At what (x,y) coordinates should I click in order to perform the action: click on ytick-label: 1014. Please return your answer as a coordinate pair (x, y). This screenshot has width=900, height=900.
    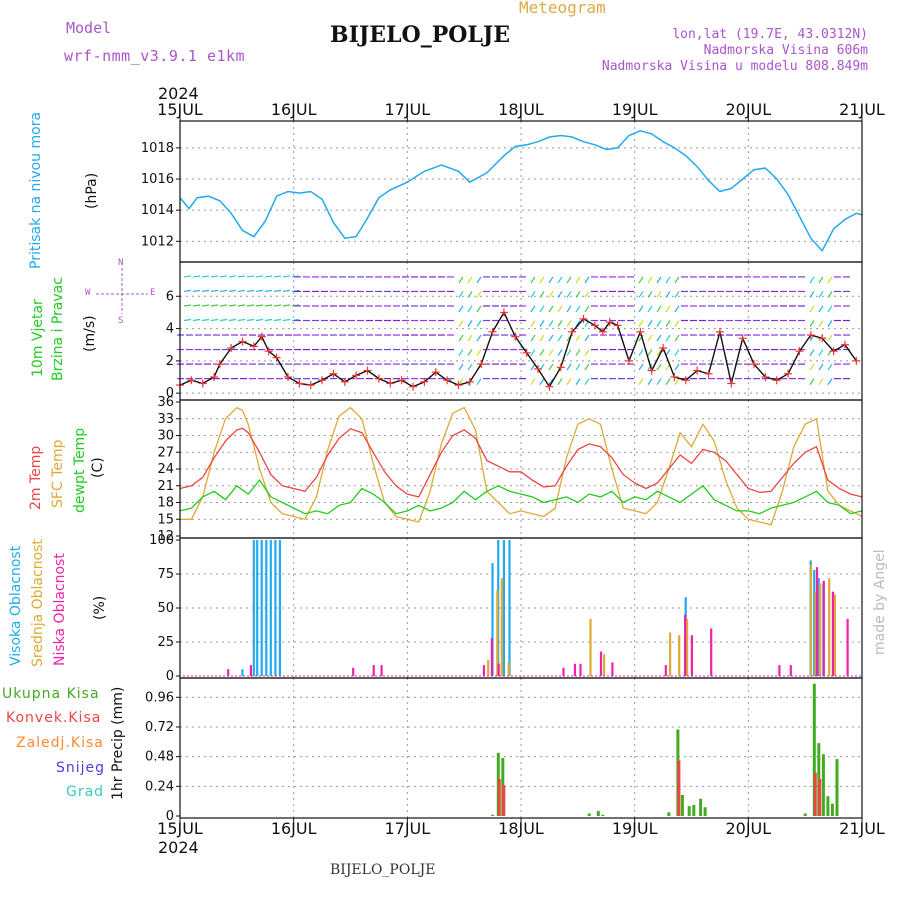
    Looking at the image, I should click on (157, 210).